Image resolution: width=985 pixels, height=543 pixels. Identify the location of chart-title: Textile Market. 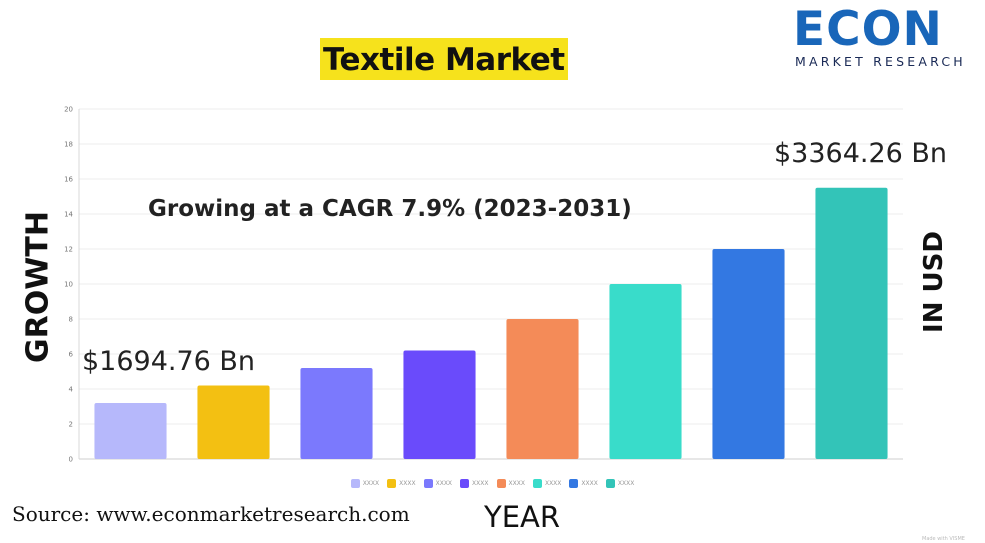
(444, 59).